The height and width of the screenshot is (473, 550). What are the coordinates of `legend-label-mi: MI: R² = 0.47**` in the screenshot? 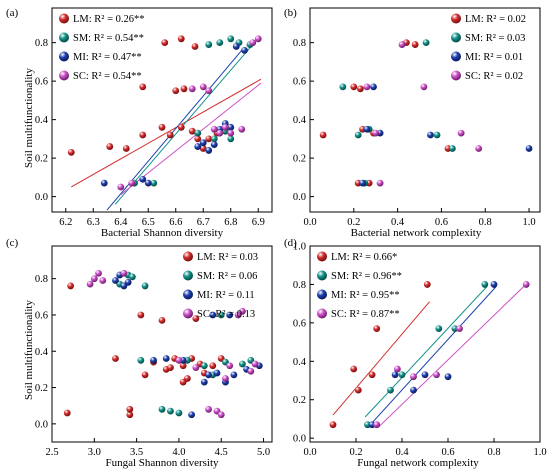 It's located at (107, 57).